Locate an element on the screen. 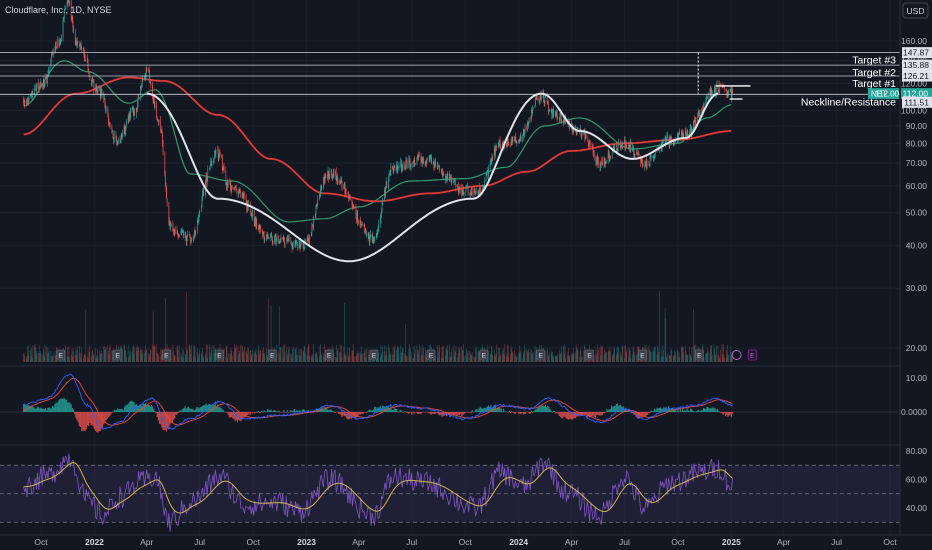 Image resolution: width=932 pixels, height=550 pixels. currency-button is located at coordinates (915, 10).